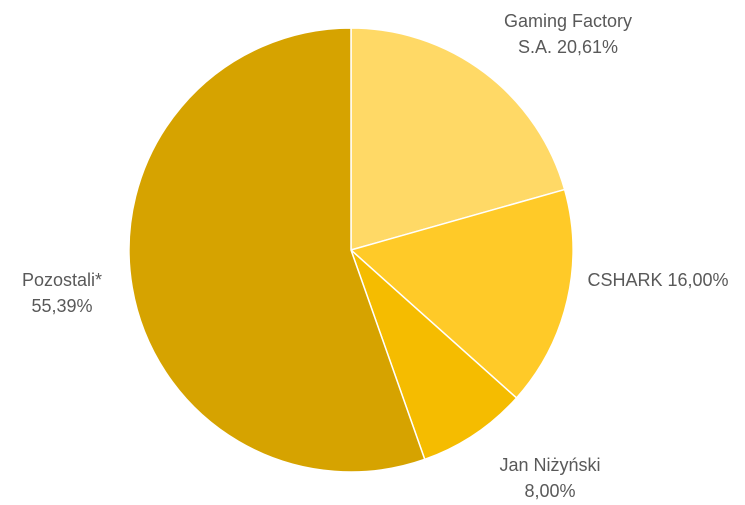 This screenshot has height=505, width=745. I want to click on slice-label-line1: Jan Niżyński, so click(549, 465).